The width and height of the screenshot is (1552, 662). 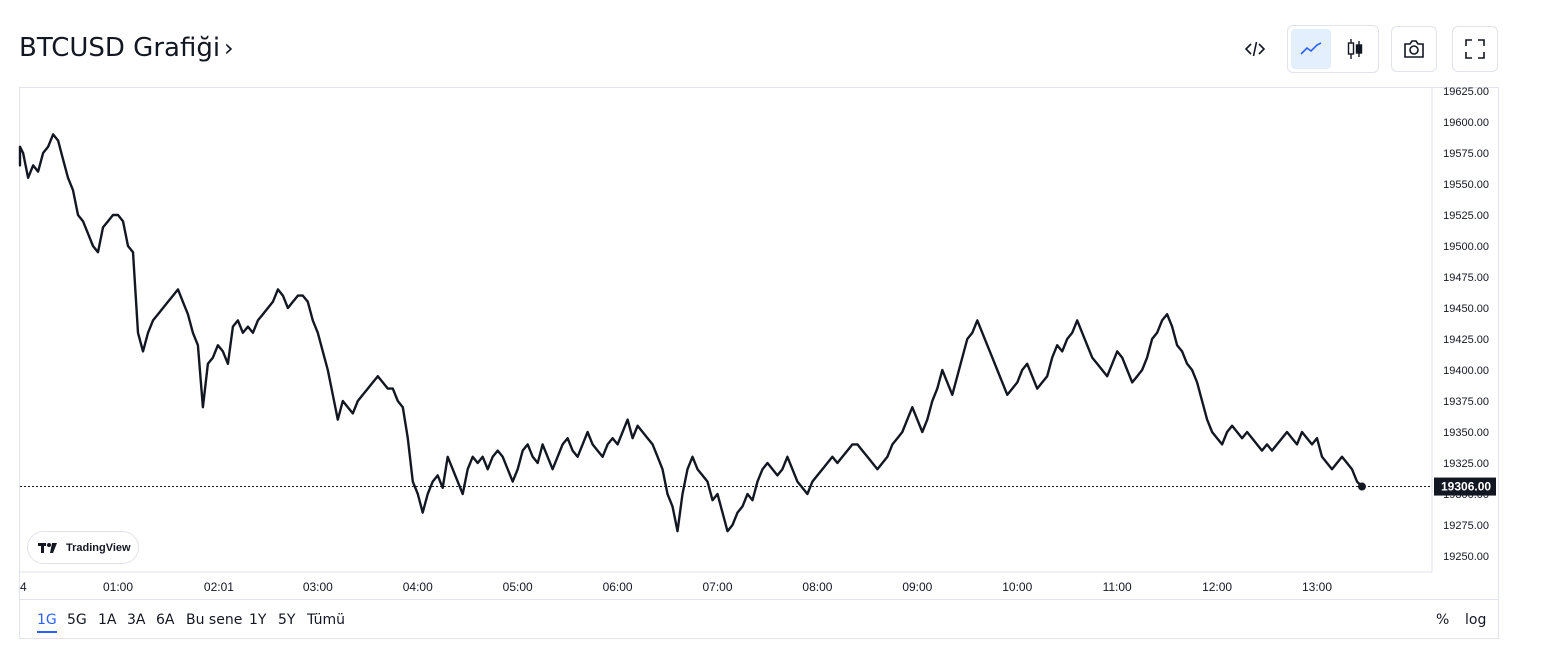 I want to click on last-price-label: 19306.00, so click(x=1466, y=487).